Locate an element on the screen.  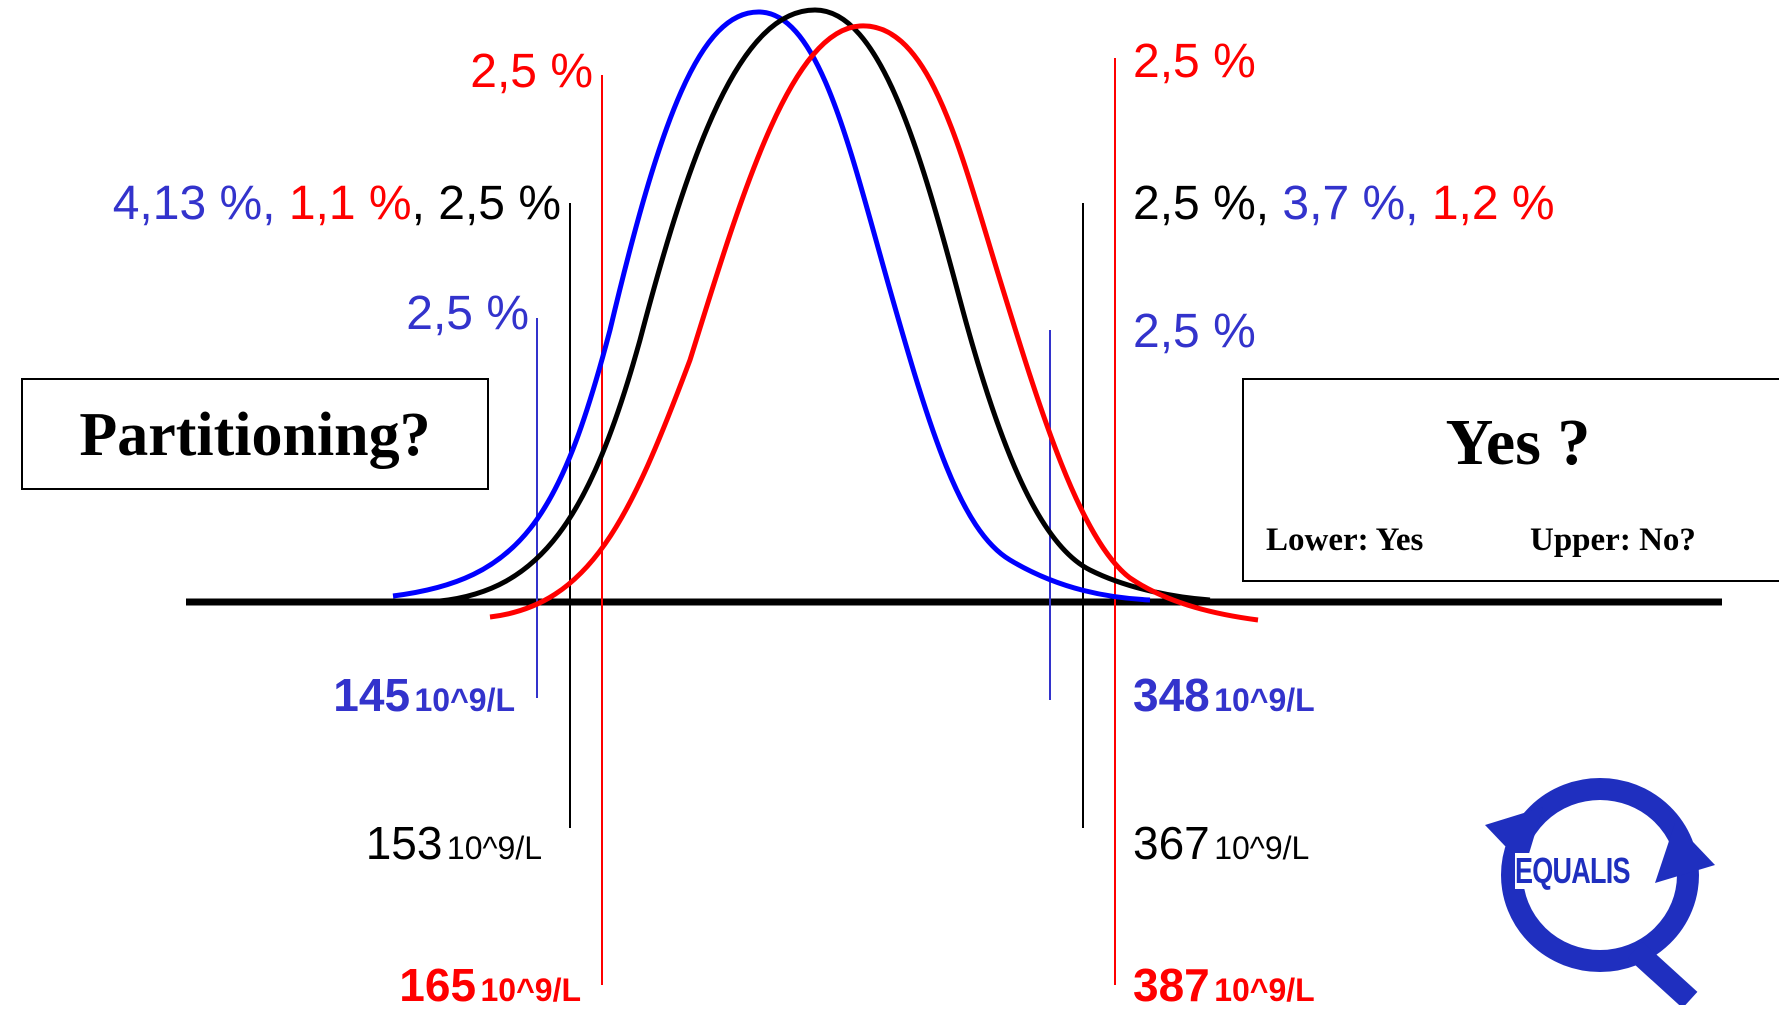
limit-number: 165 is located at coordinates (438, 985).